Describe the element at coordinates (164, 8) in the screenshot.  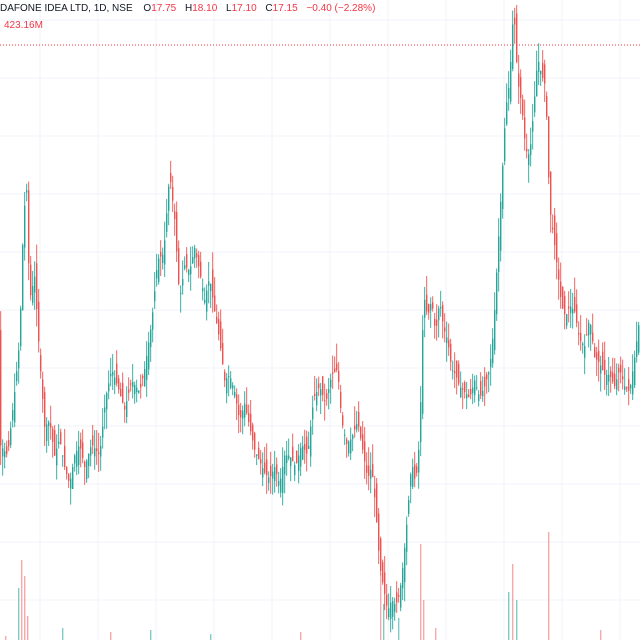
I see `open-value: 17.75` at that location.